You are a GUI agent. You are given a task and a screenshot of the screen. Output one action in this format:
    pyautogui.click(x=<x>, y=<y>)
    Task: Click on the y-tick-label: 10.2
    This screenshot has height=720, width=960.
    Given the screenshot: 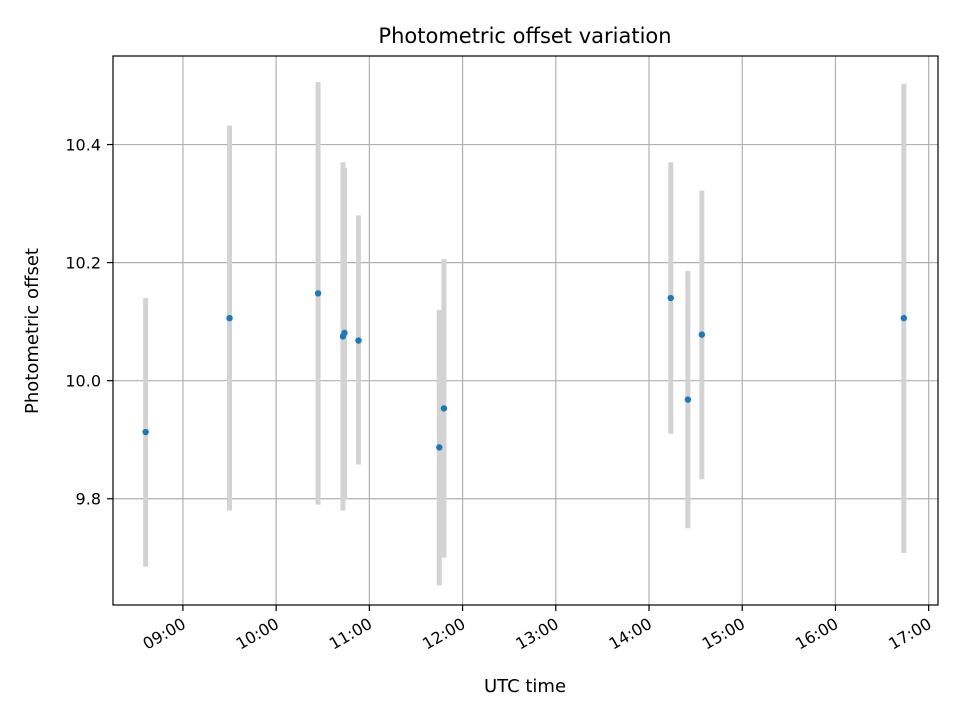 What is the action you would take?
    pyautogui.click(x=83, y=263)
    